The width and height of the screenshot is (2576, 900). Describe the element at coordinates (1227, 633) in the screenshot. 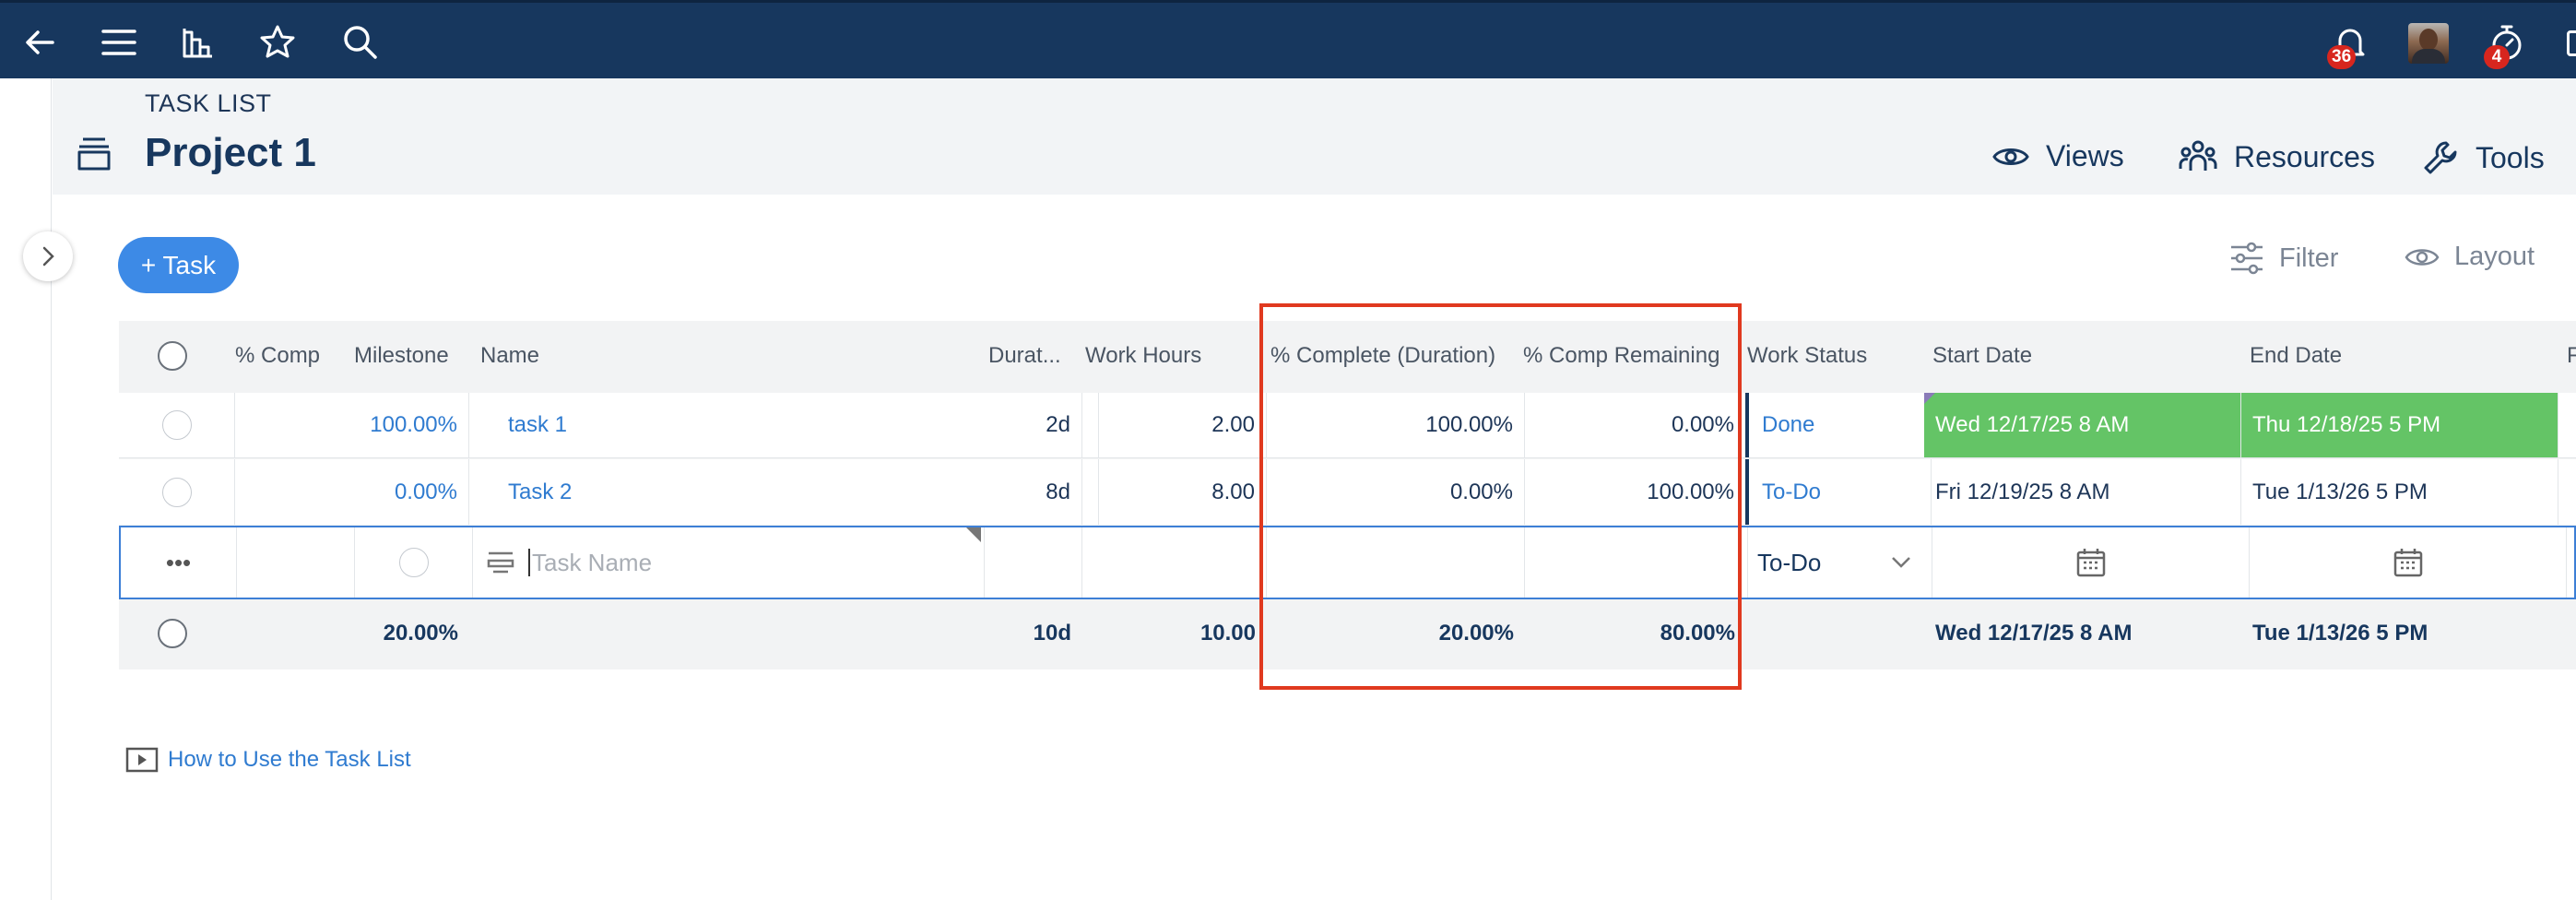

I see `total-work-hours: 10.00` at that location.